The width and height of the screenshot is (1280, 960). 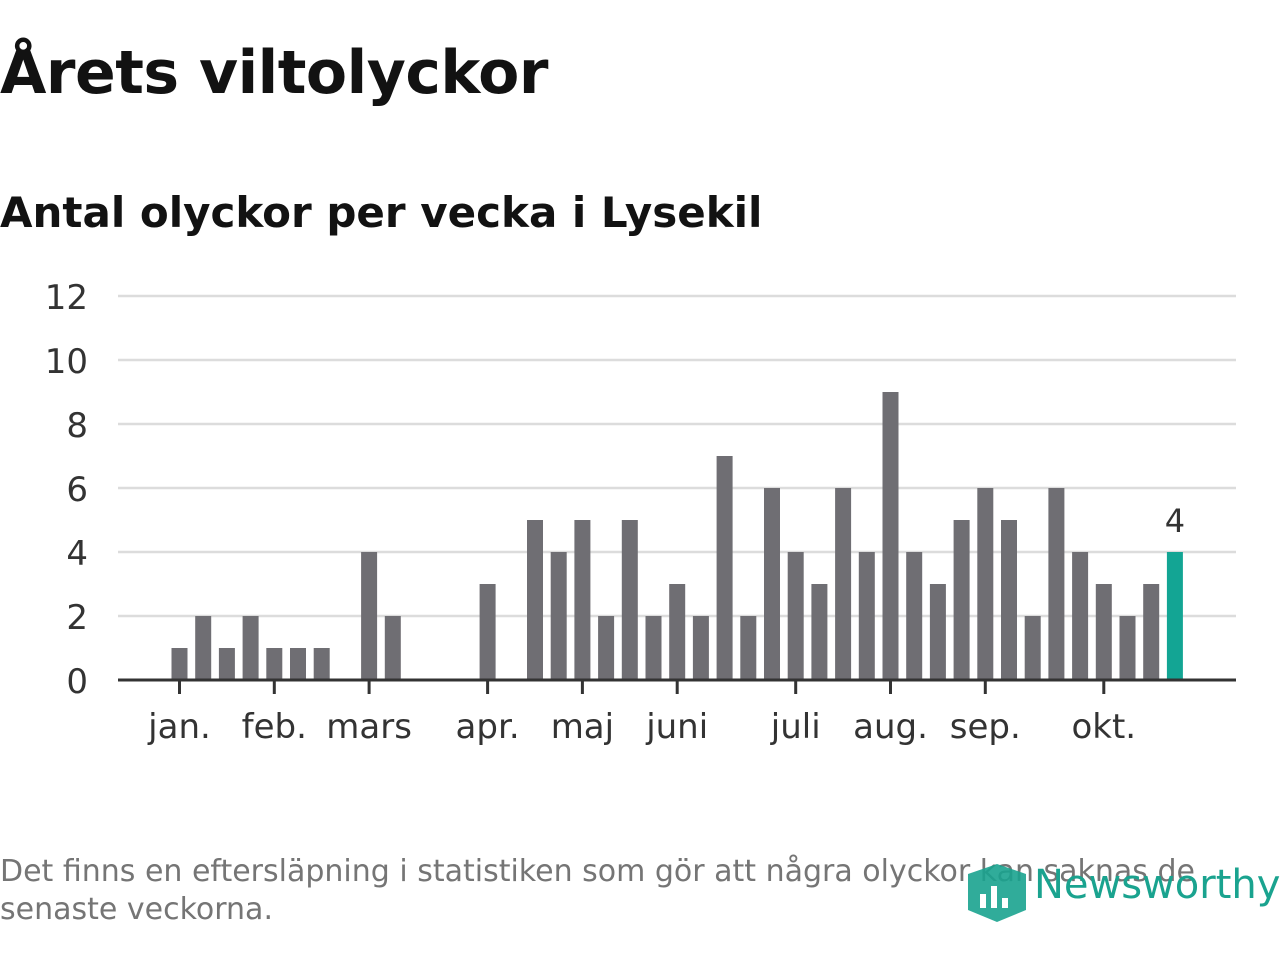 What do you see at coordinates (641, 713) in the screenshot?
I see `x-axis-ticks: jan. feb. mars apr. maj juni juli aug. sep. okt.` at bounding box center [641, 713].